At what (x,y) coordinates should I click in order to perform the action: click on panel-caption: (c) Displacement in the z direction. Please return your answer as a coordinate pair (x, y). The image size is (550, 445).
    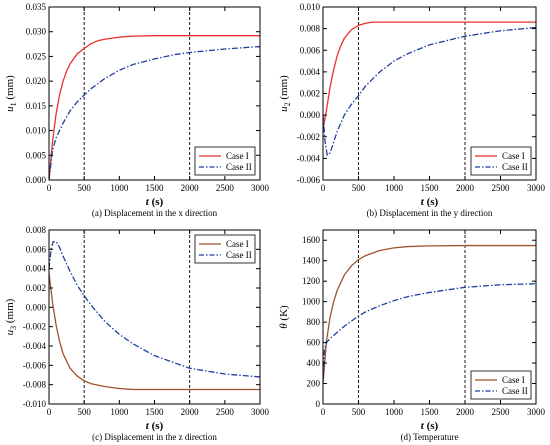
    Looking at the image, I should click on (154, 437).